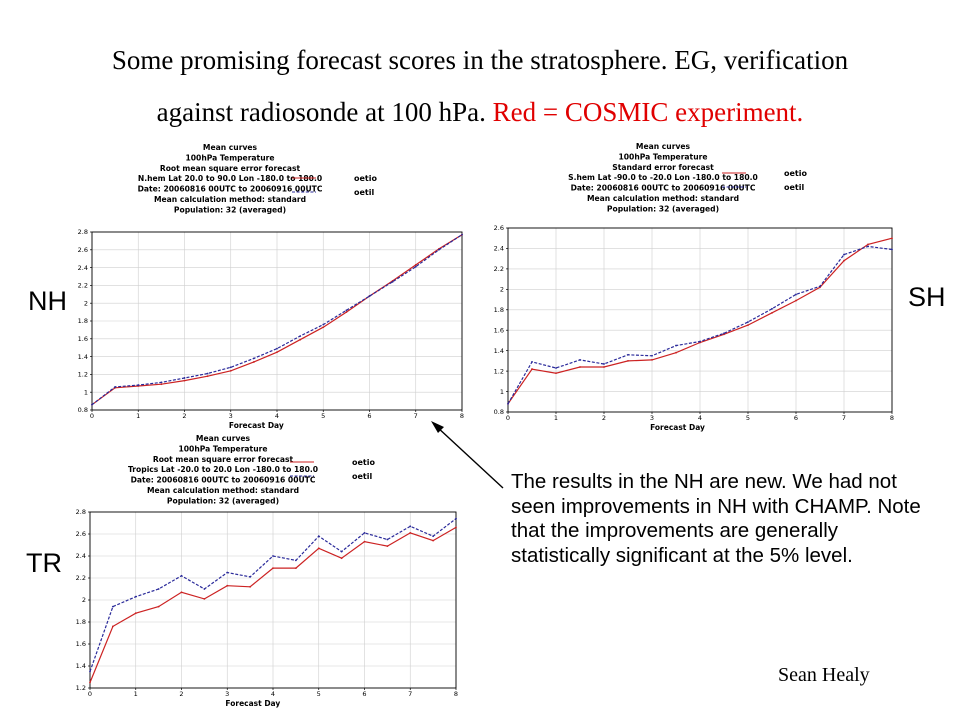 Image resolution: width=960 pixels, height=720 pixels. Describe the element at coordinates (764, 180) in the screenshot. I see `sh-chart-legend: oetio oetil` at that location.